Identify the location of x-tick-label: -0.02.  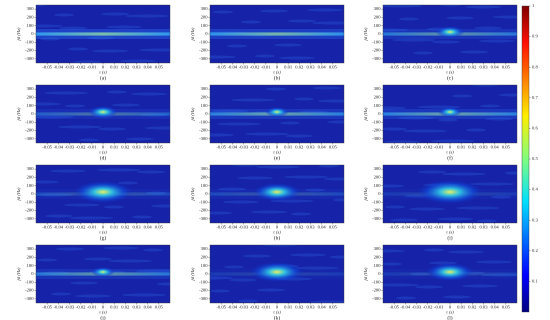
(428, 227).